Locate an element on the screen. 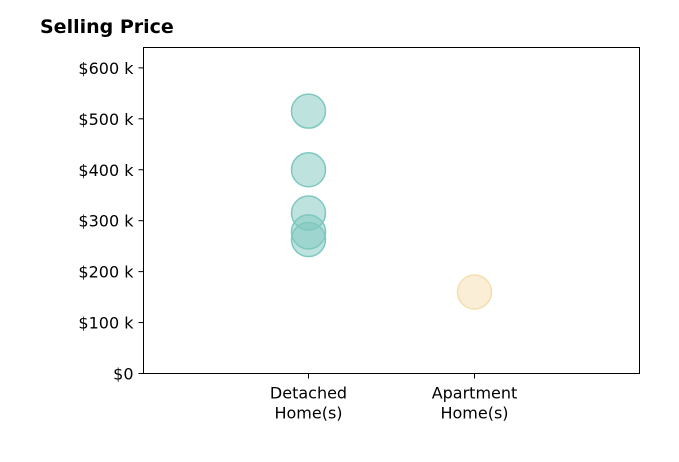 The image size is (679, 462). y-axis: $0 $100 k $200 k $300 k $400 k $500 k $600 k is located at coordinates (111, 221).